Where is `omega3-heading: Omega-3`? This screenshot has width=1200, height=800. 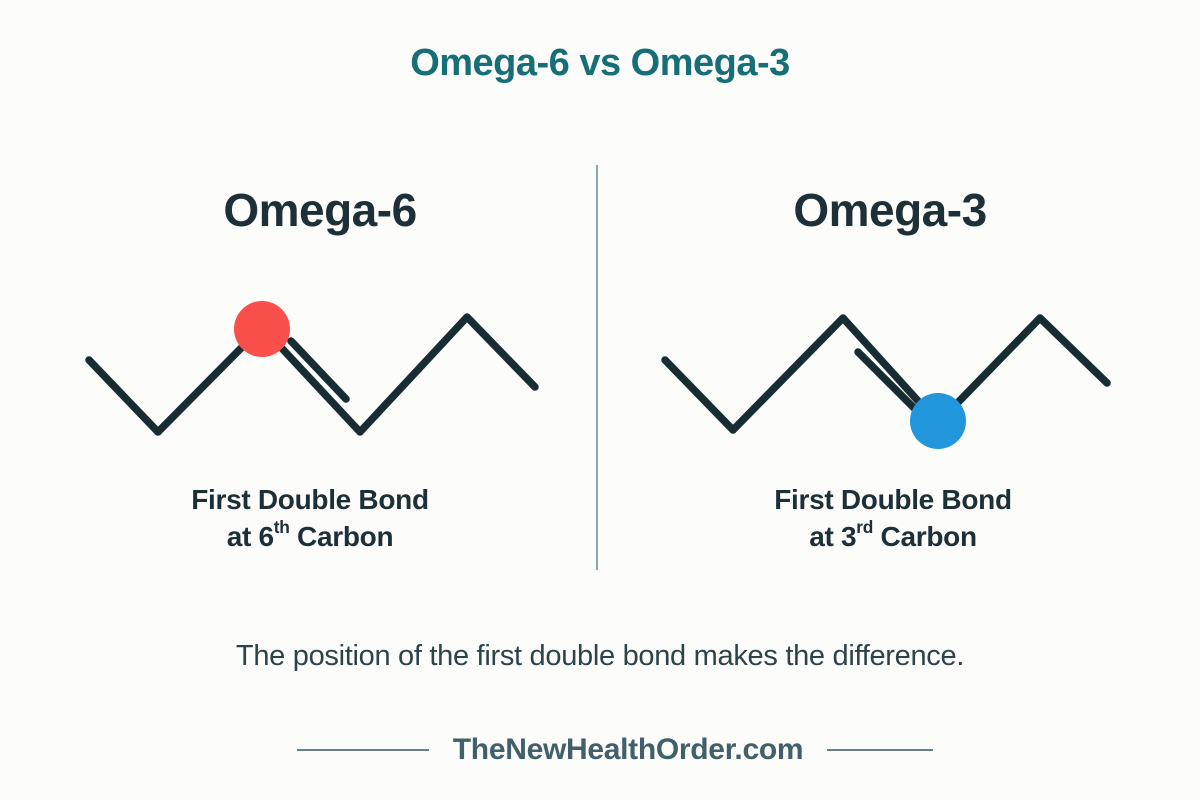 omega3-heading: Omega-3 is located at coordinates (890, 210).